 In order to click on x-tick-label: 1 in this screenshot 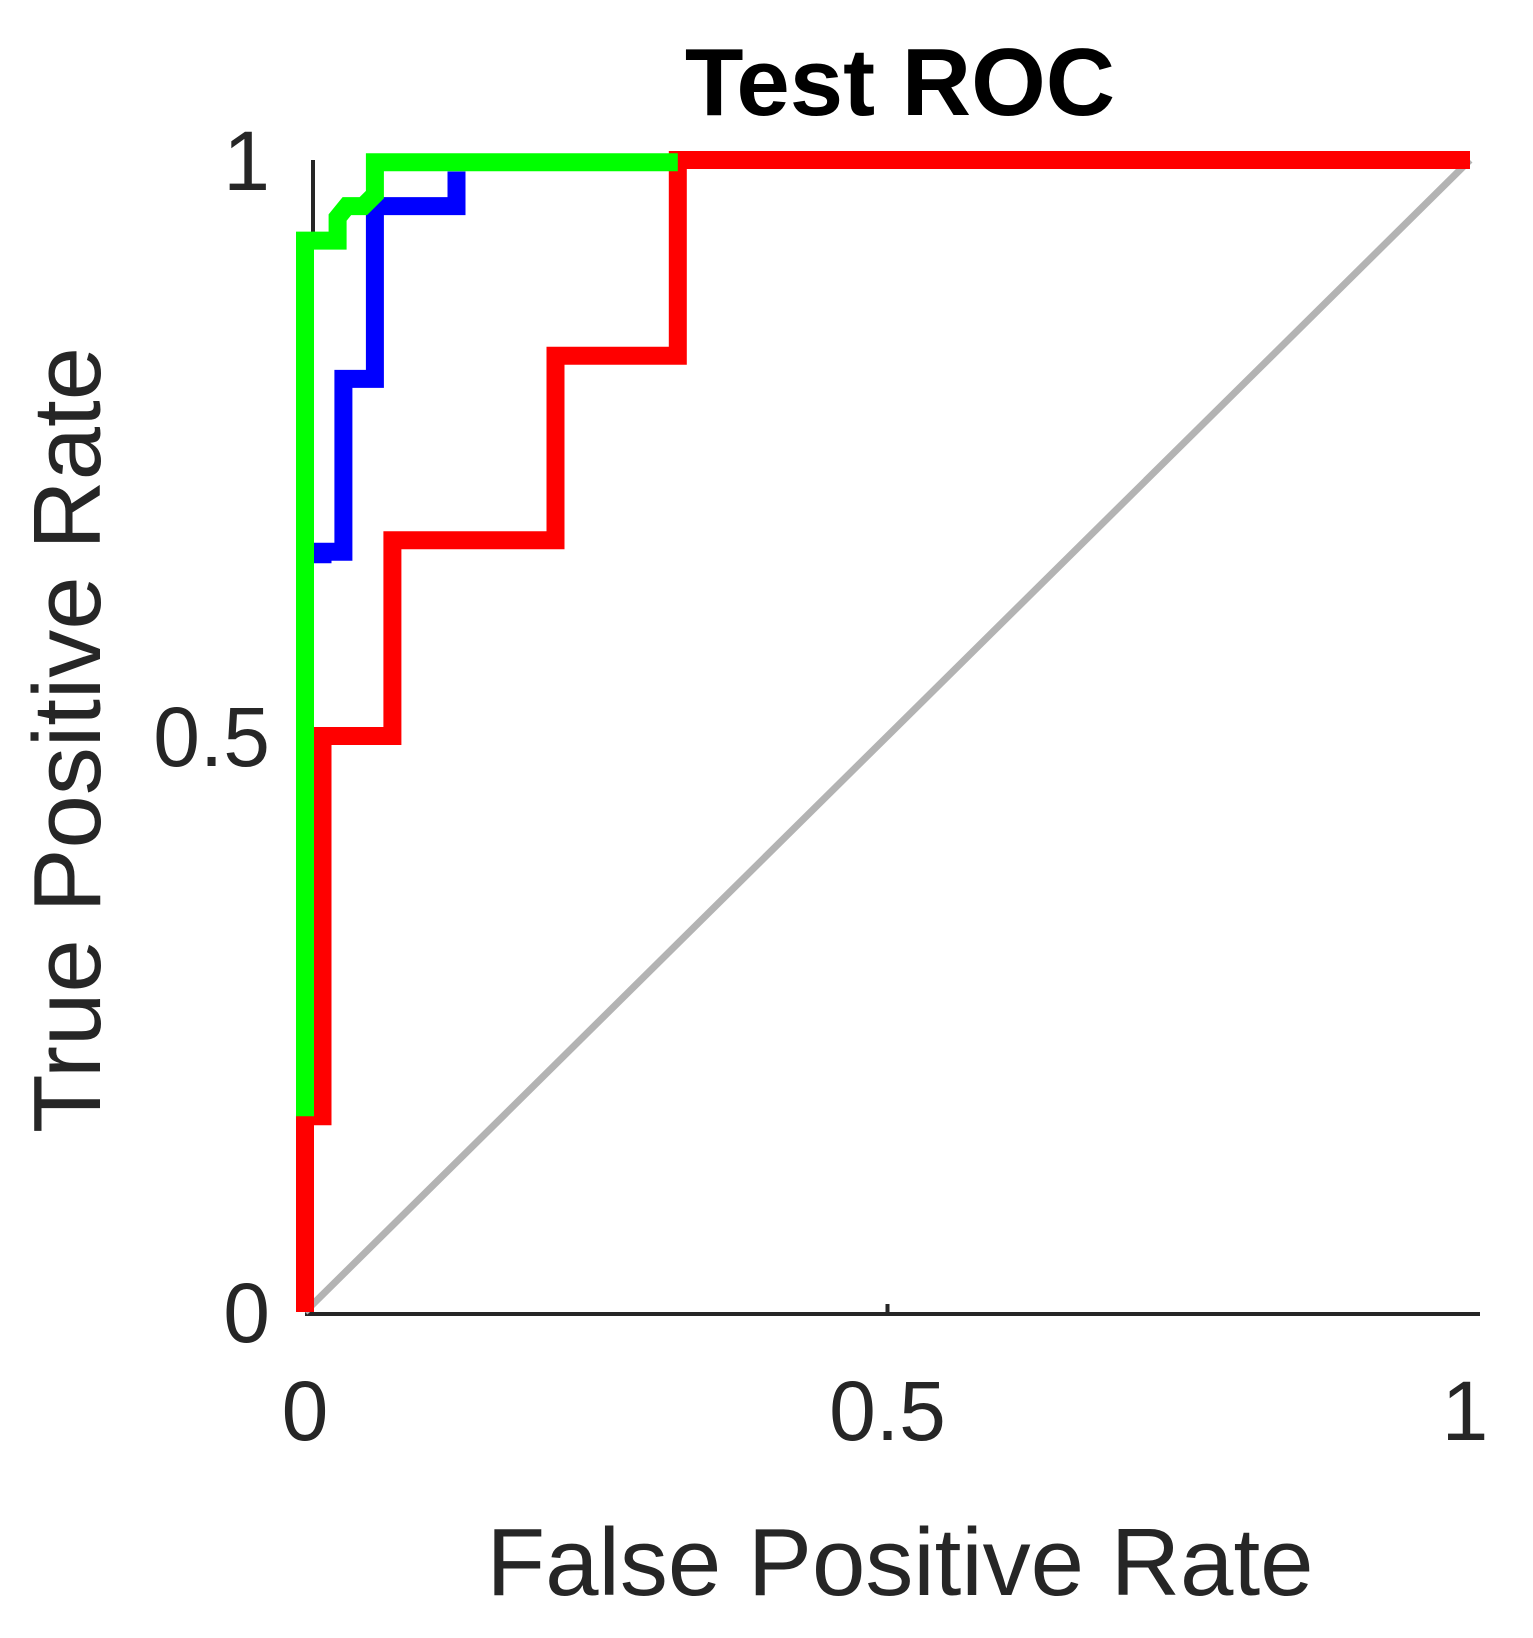, I will do `click(1465, 1411)`.